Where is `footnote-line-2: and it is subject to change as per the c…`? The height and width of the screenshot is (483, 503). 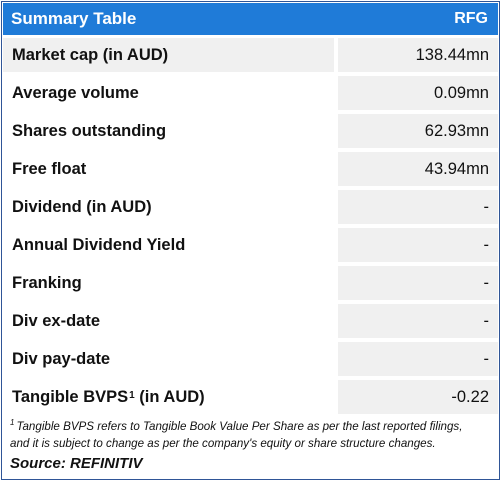
footnote-line-2: and it is subject to change as per the c… is located at coordinates (223, 443).